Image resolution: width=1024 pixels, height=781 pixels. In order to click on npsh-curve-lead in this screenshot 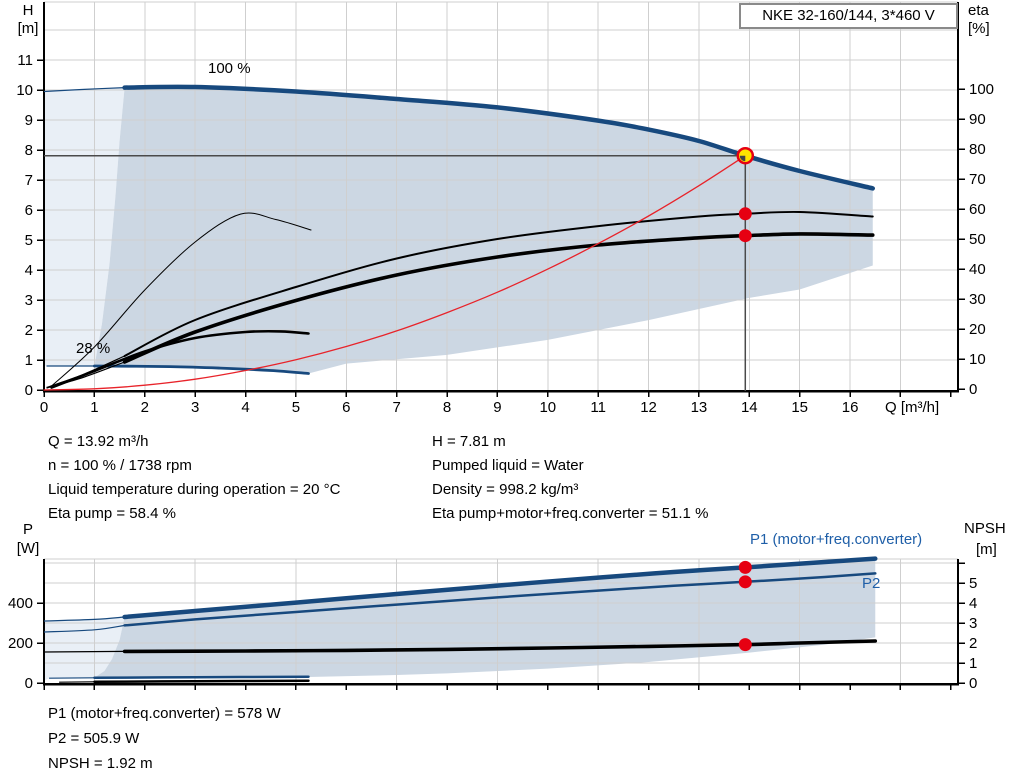, I will do `click(84, 651)`.